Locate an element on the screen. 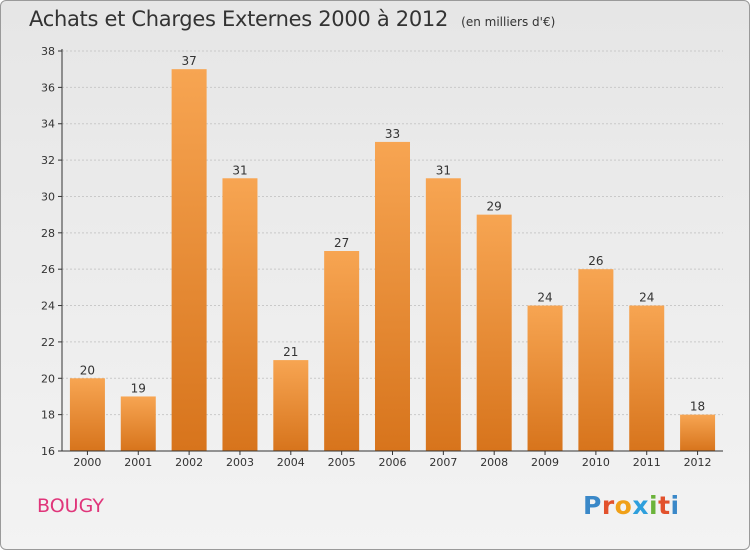 Image resolution: width=750 pixels, height=550 pixels. data-label: 20 is located at coordinates (87, 370).